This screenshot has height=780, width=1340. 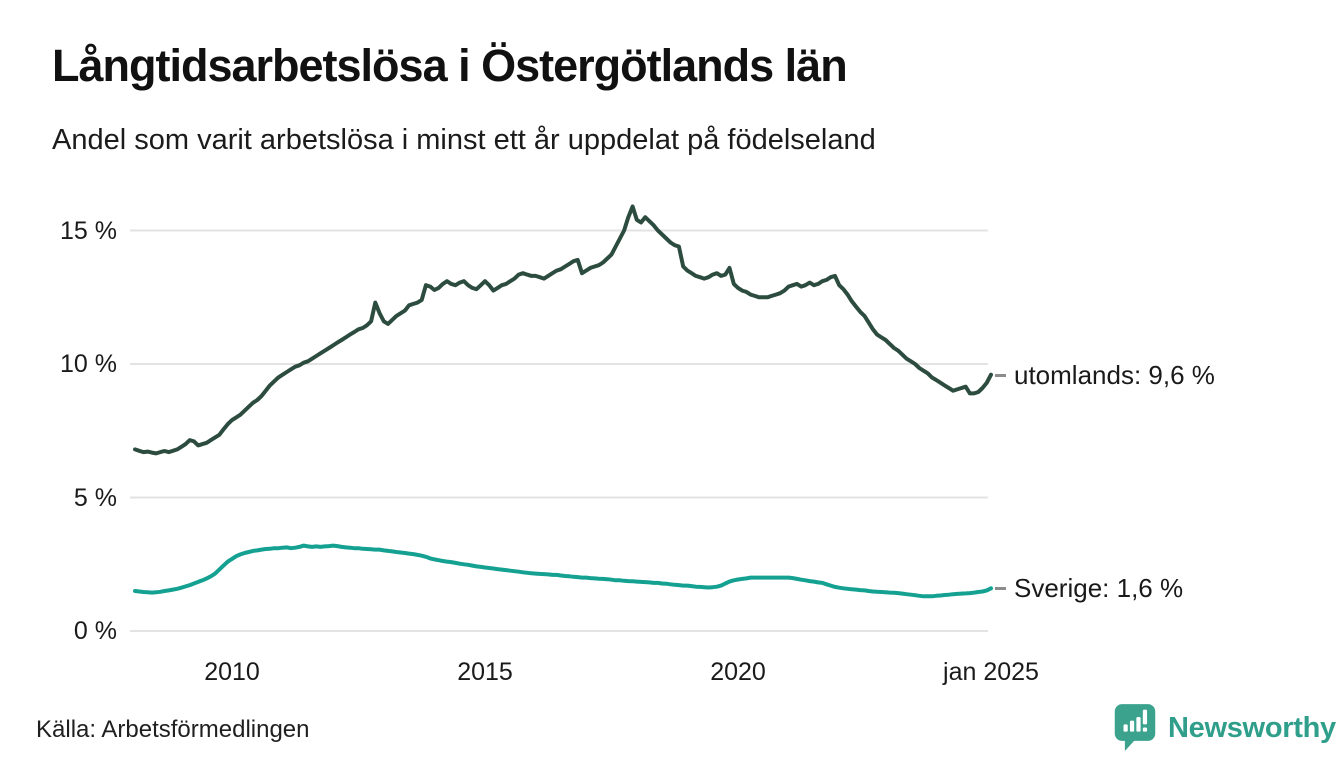 What do you see at coordinates (991, 672) in the screenshot?
I see `x-axis-tick-label: jan 2025` at bounding box center [991, 672].